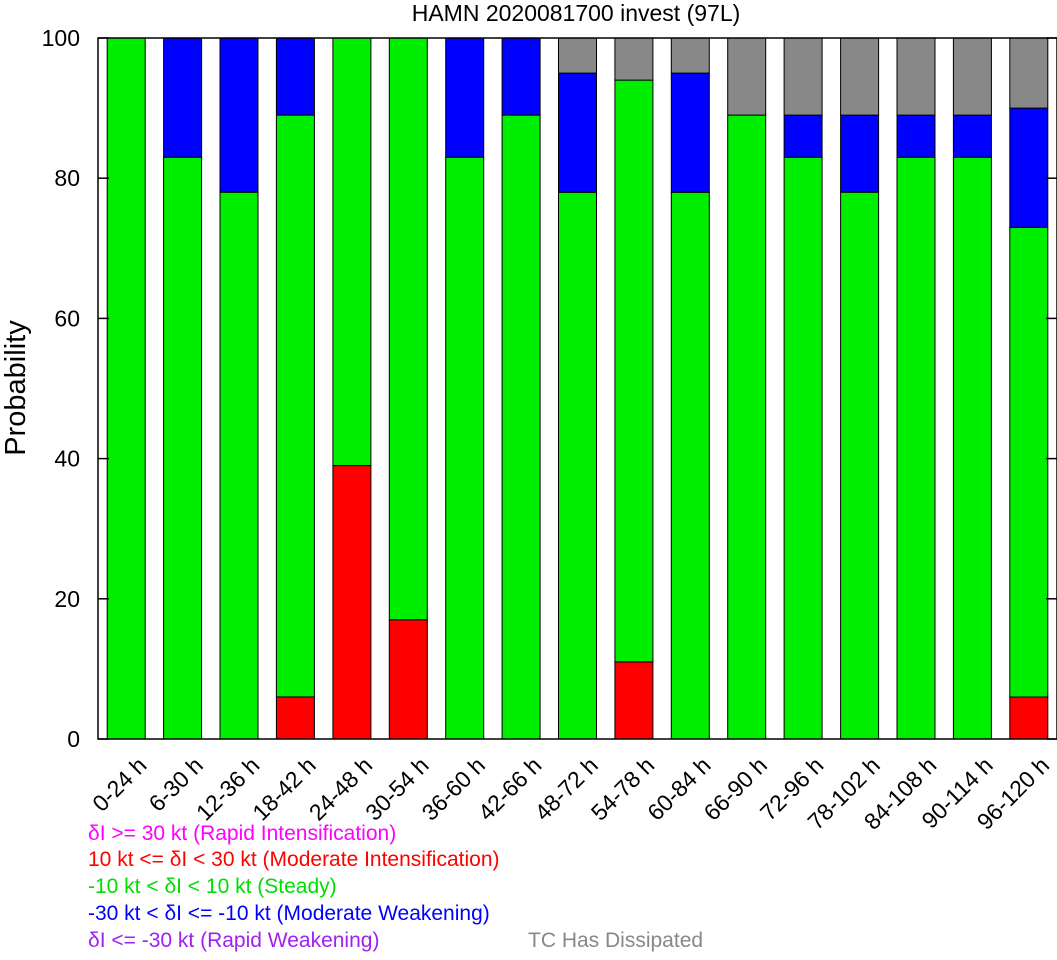 The image size is (1057, 960). What do you see at coordinates (242, 833) in the screenshot?
I see `legend-ri: δI >= 30 kt (Rapid Intensification)` at bounding box center [242, 833].